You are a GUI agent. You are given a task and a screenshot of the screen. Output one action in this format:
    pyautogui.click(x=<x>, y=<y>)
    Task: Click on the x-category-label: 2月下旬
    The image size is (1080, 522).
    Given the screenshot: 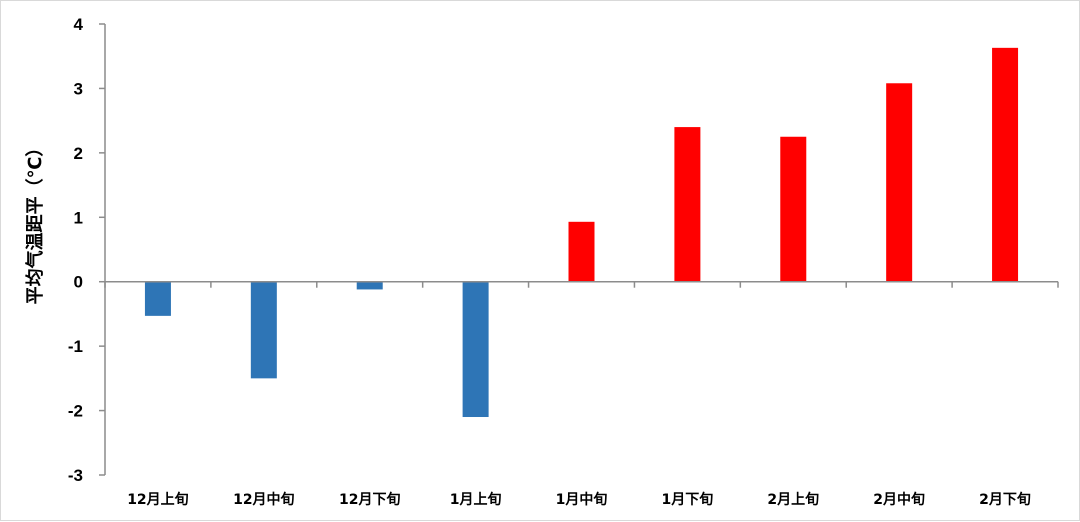 What is the action you would take?
    pyautogui.click(x=1005, y=499)
    